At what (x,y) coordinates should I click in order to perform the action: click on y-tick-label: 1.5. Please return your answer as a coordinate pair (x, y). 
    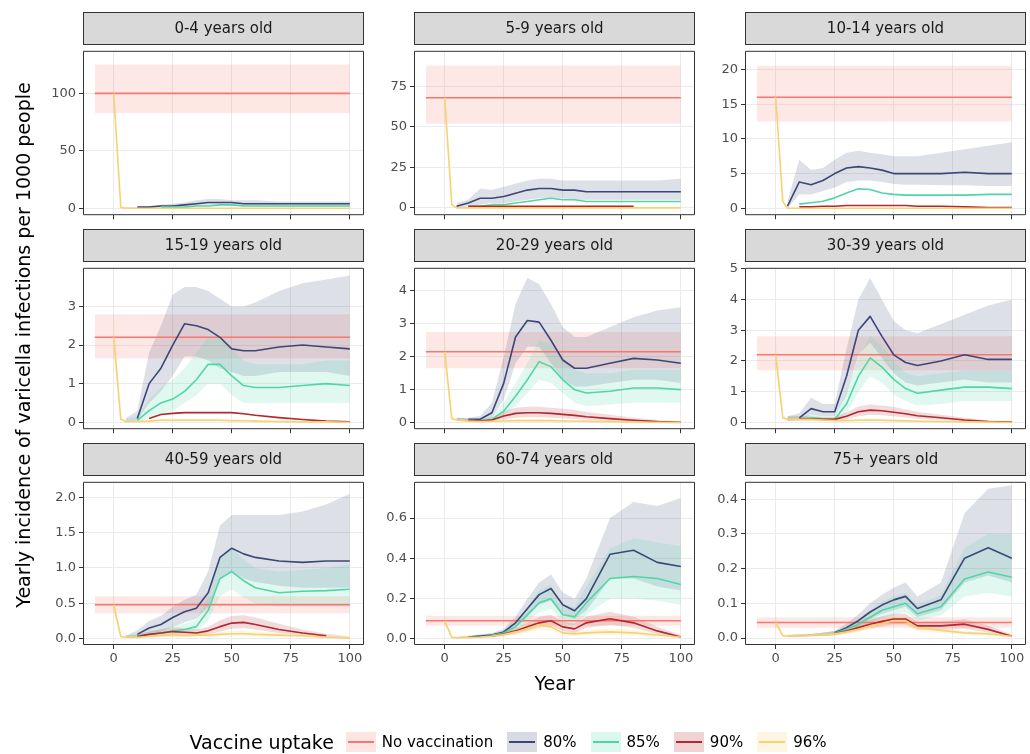
    Looking at the image, I should click on (65, 532).